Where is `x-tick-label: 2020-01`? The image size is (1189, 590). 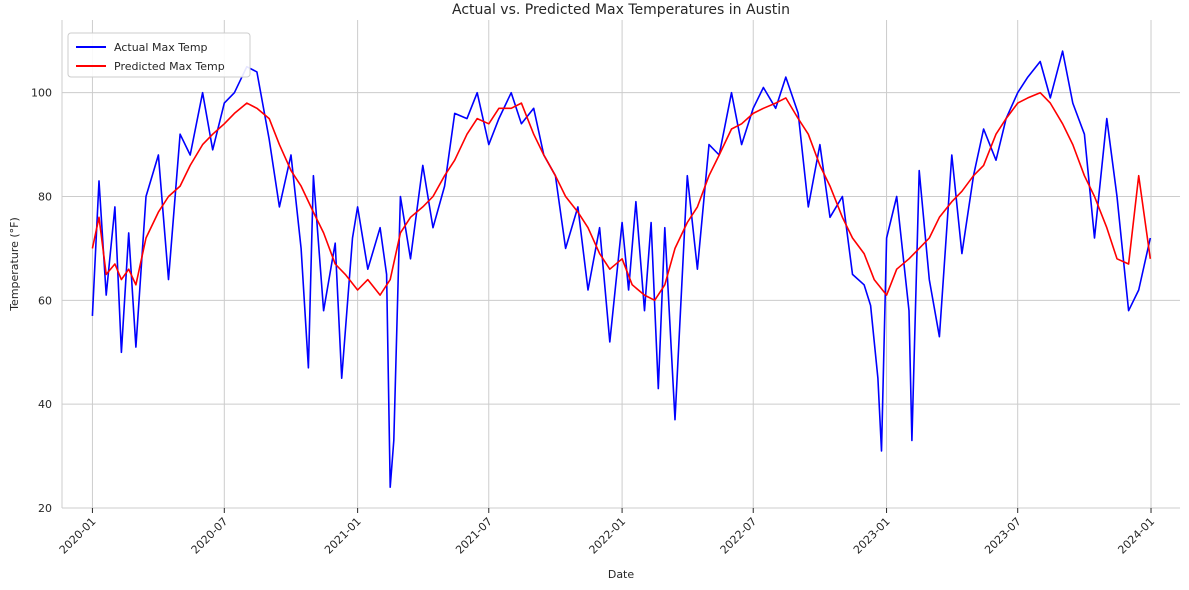 x-tick-label: 2020-01 is located at coordinates (78, 536).